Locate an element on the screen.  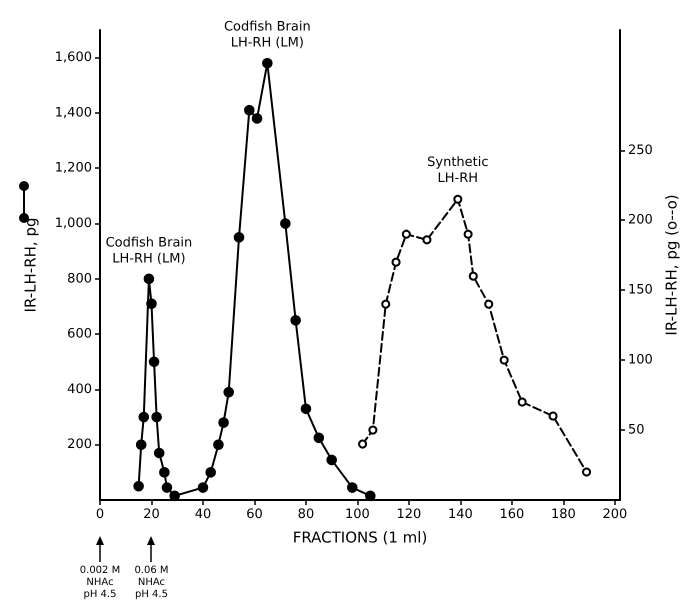
y-tick-label: 1,600 is located at coordinates (73, 58).